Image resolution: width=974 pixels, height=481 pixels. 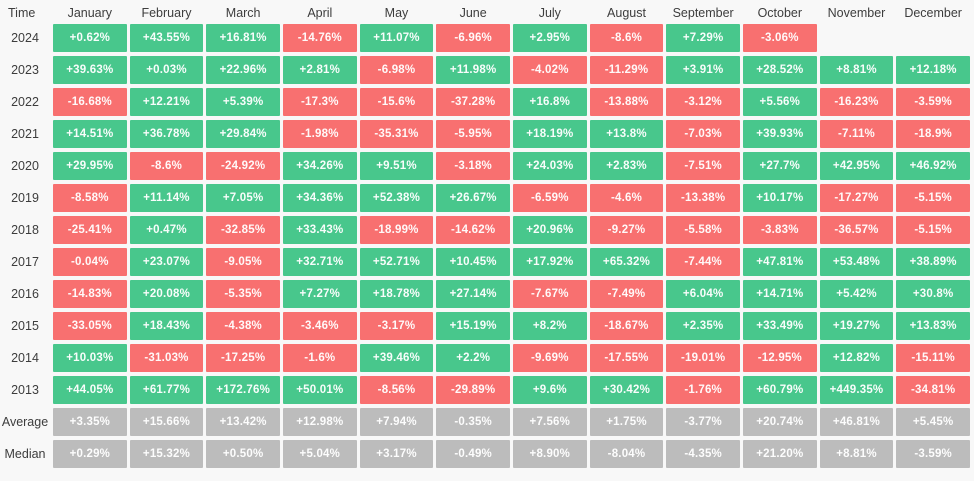 What do you see at coordinates (549, 102) in the screenshot?
I see `return-cell: +16.8%` at bounding box center [549, 102].